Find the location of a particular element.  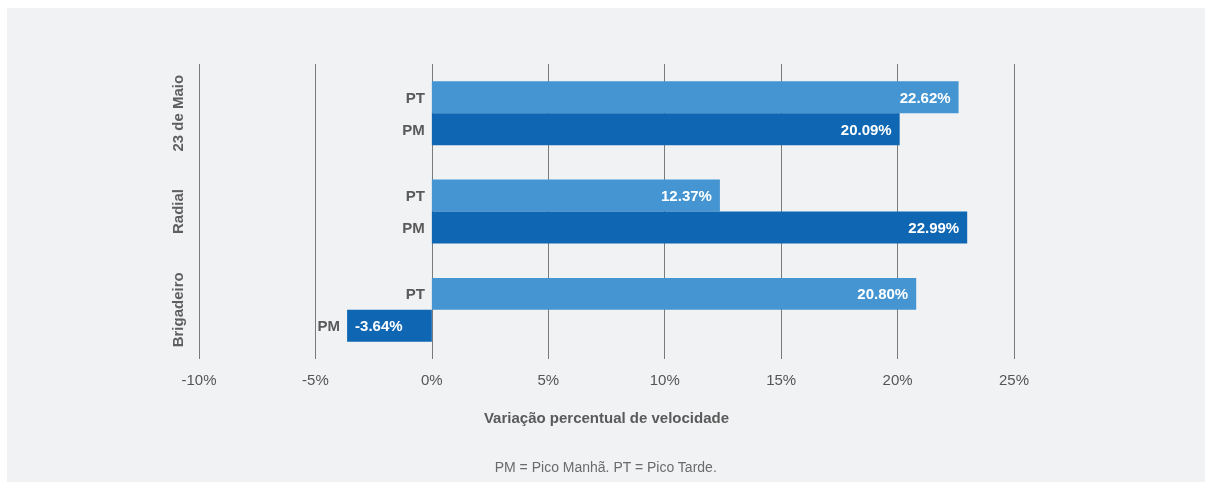

x-tick-label: 5% is located at coordinates (548, 379).